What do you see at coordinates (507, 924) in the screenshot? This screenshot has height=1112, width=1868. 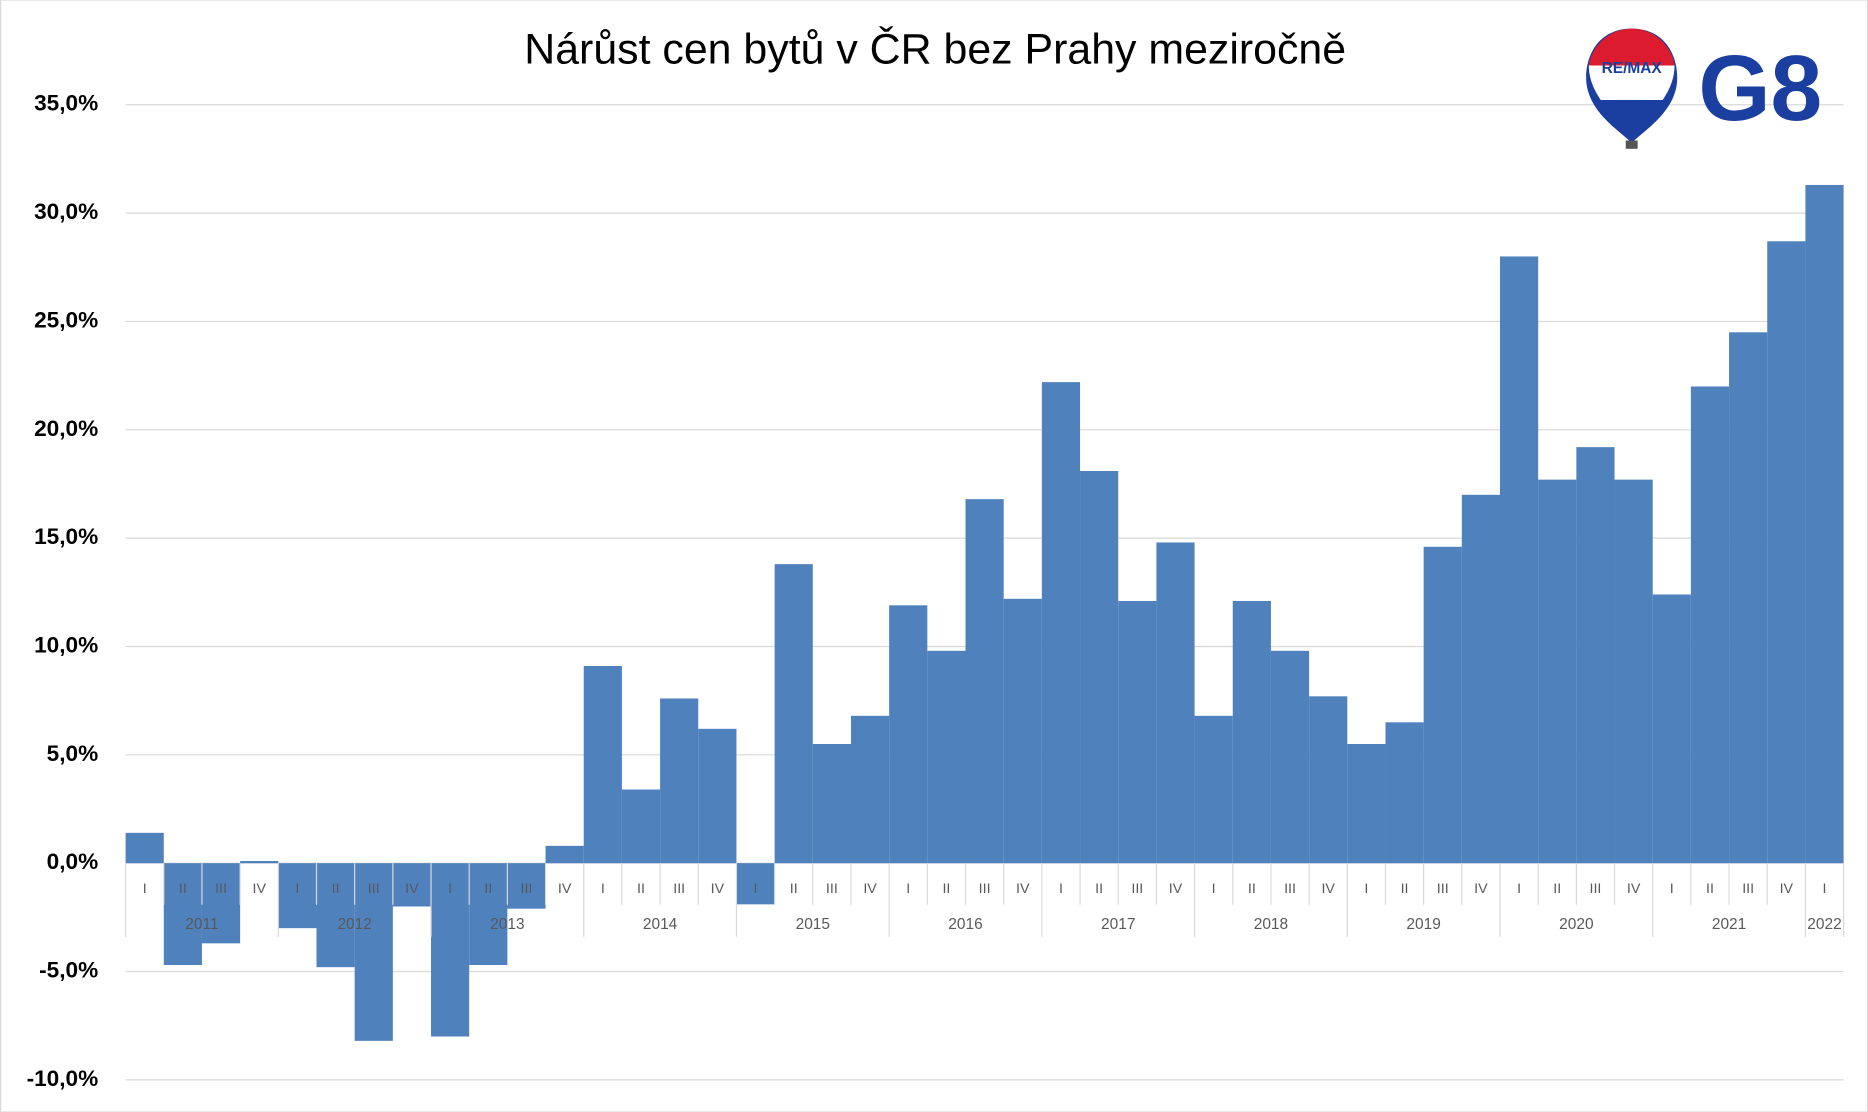 I see `year-label: 2013` at bounding box center [507, 924].